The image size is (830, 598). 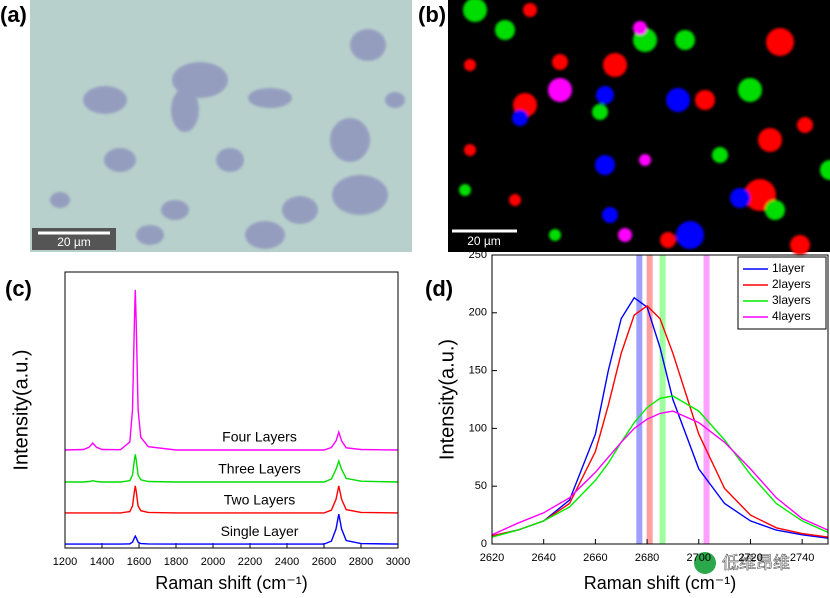 I want to click on x-tick-label: 2660, so click(x=595, y=558).